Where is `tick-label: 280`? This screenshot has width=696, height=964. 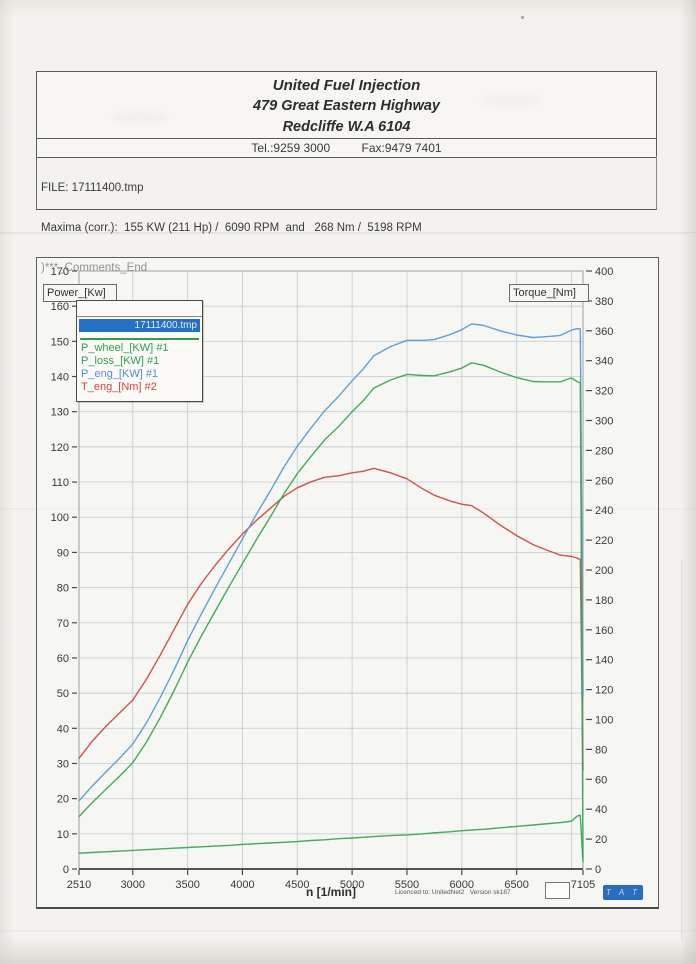
tick-label: 280 is located at coordinates (604, 451).